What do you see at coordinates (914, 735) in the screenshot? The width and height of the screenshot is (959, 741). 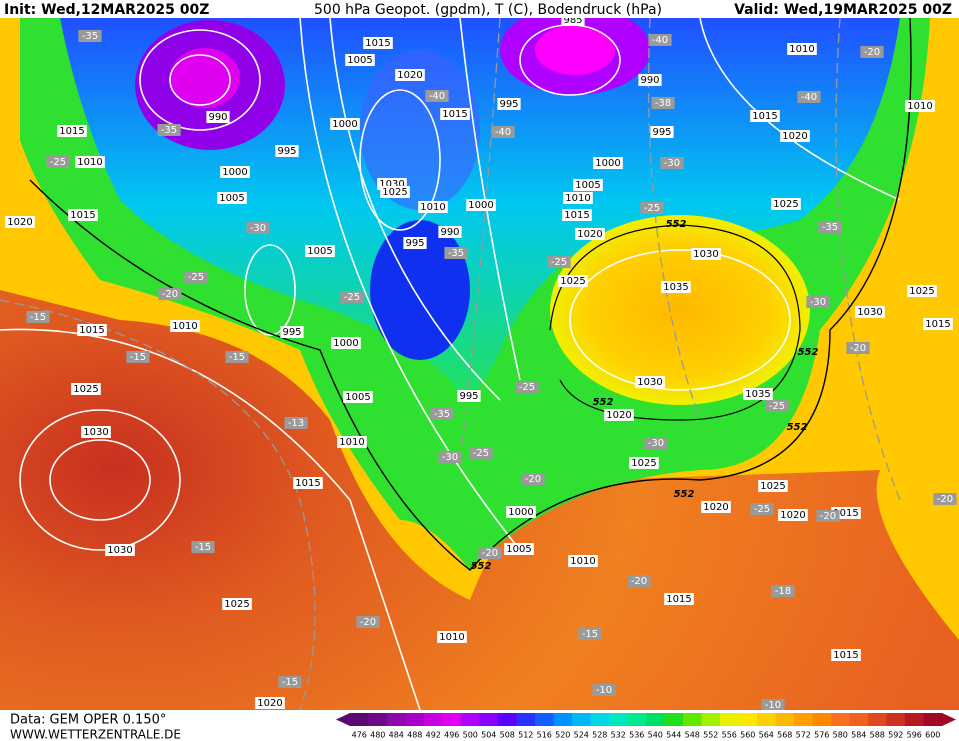 I see `colorbar-label: 596` at bounding box center [914, 735].